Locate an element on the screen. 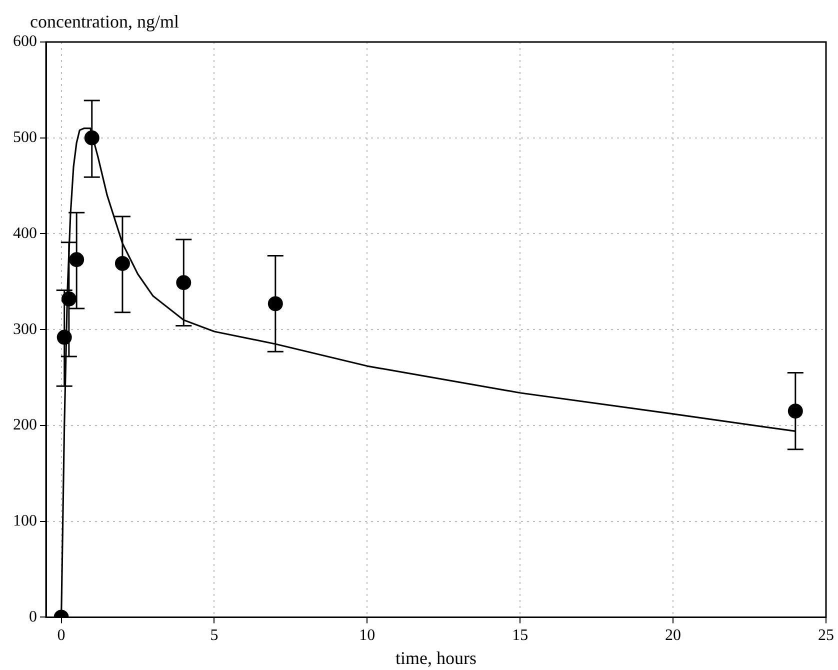  x-tick-label: 5 is located at coordinates (214, 635).